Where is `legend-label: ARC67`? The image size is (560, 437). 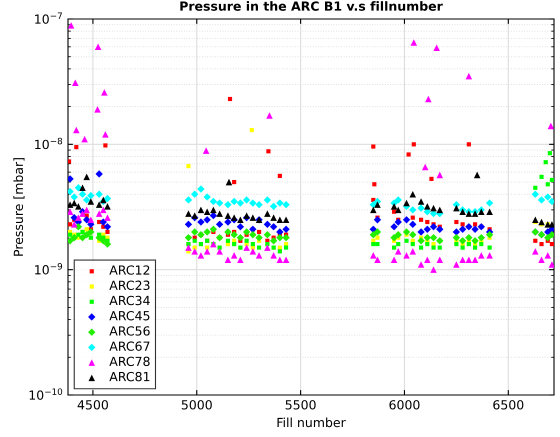
legend-label: ARC67 is located at coordinates (129, 346).